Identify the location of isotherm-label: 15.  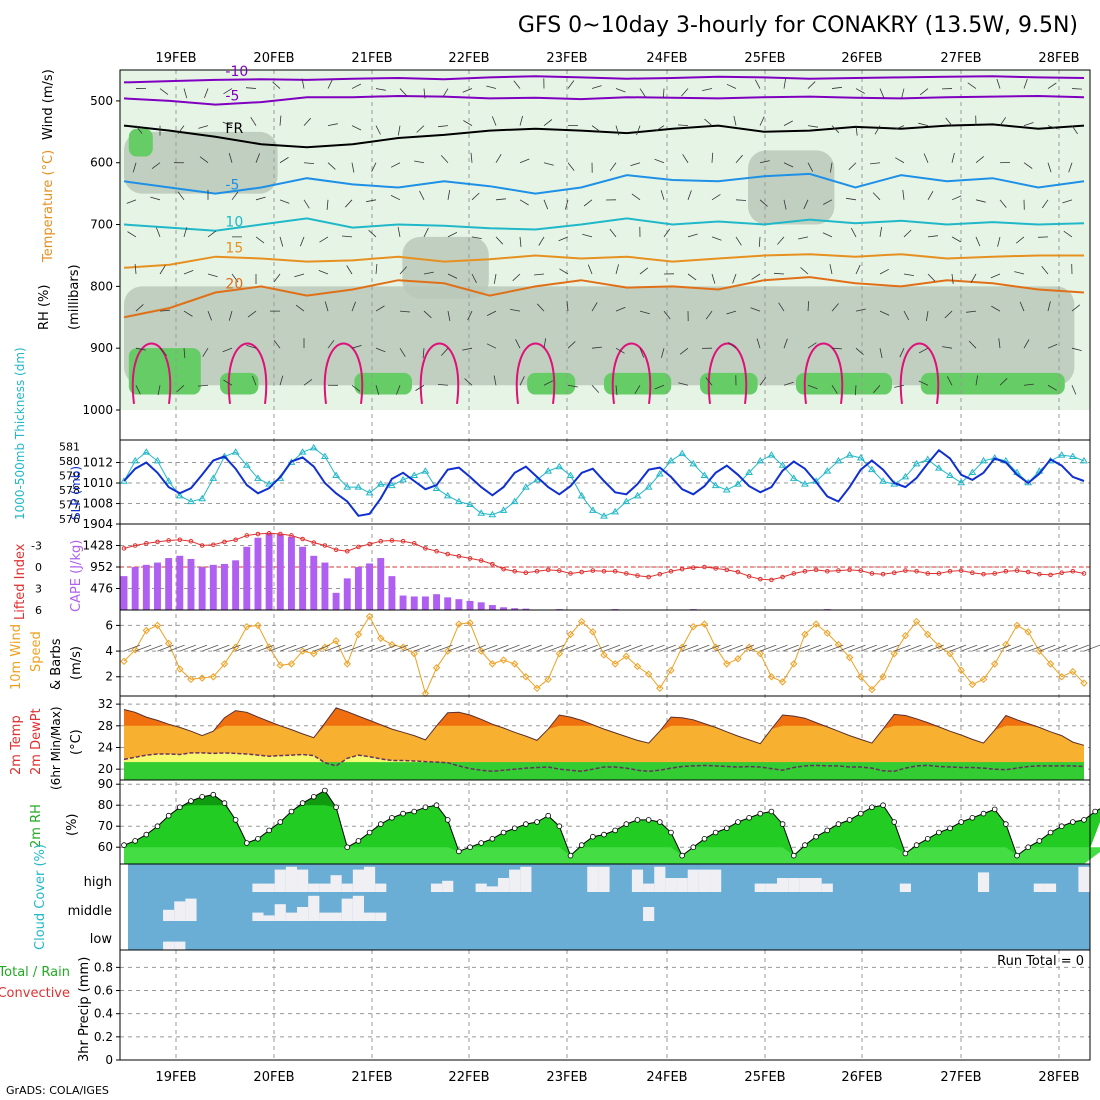
(234, 249).